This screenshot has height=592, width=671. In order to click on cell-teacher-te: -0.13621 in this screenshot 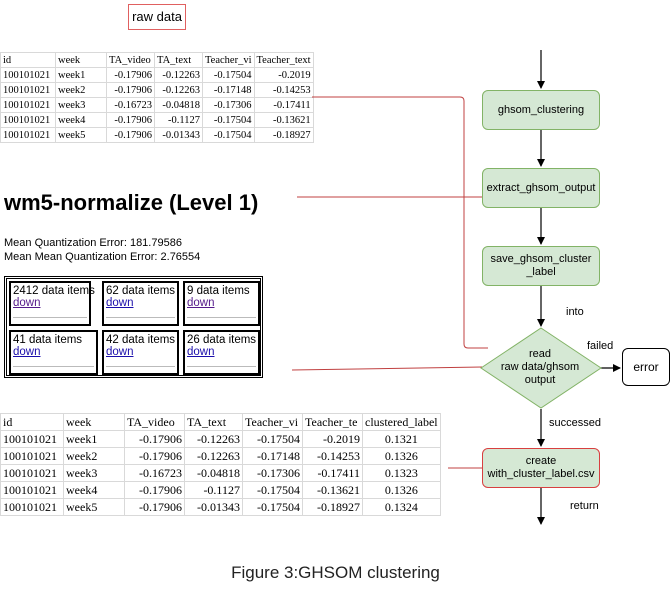, I will do `click(332, 490)`.